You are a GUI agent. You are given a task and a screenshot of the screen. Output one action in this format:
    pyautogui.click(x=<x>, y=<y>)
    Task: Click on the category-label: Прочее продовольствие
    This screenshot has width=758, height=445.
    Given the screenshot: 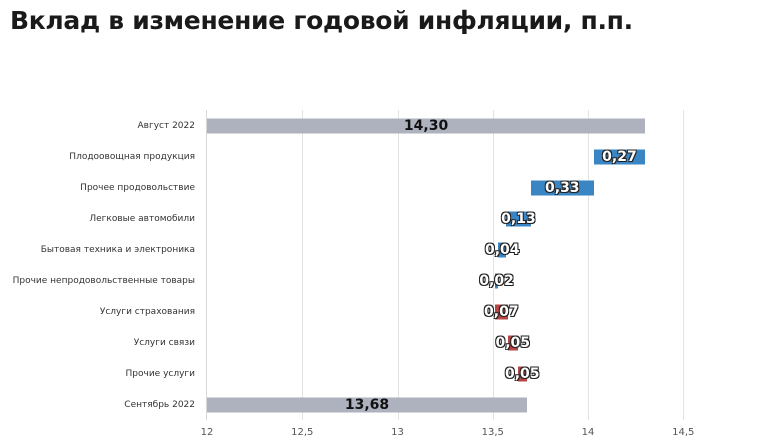 What is the action you would take?
    pyautogui.click(x=137, y=188)
    